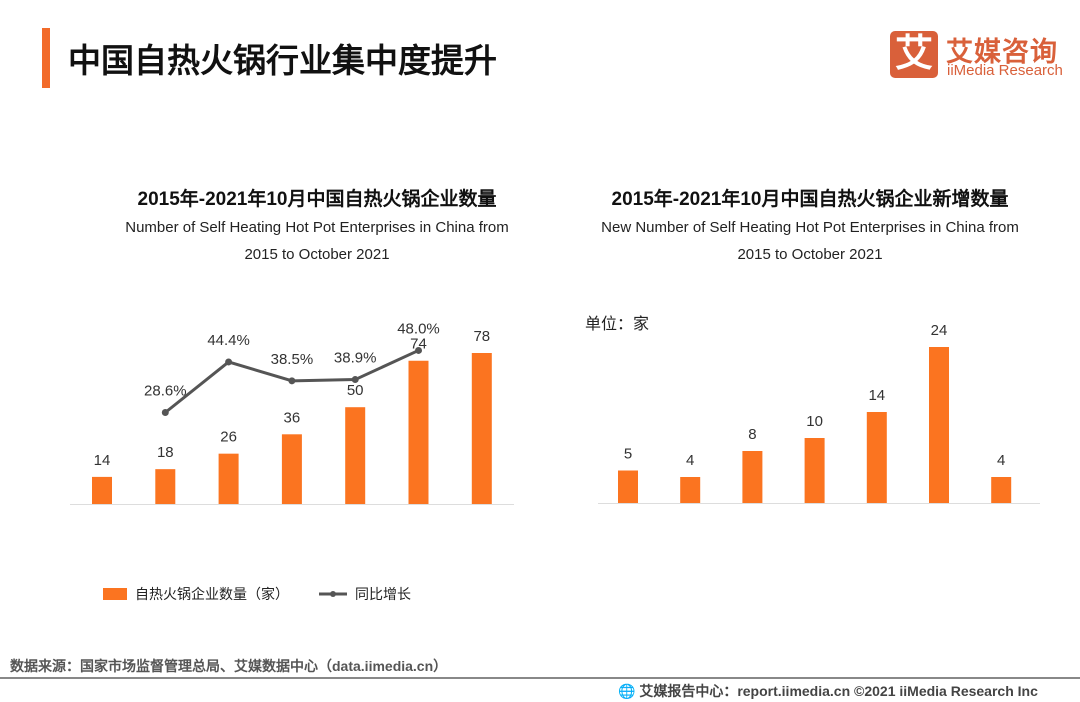  Describe the element at coordinates (165, 391) in the screenshot. I see `chart1-growth-label: 28.6%` at that location.